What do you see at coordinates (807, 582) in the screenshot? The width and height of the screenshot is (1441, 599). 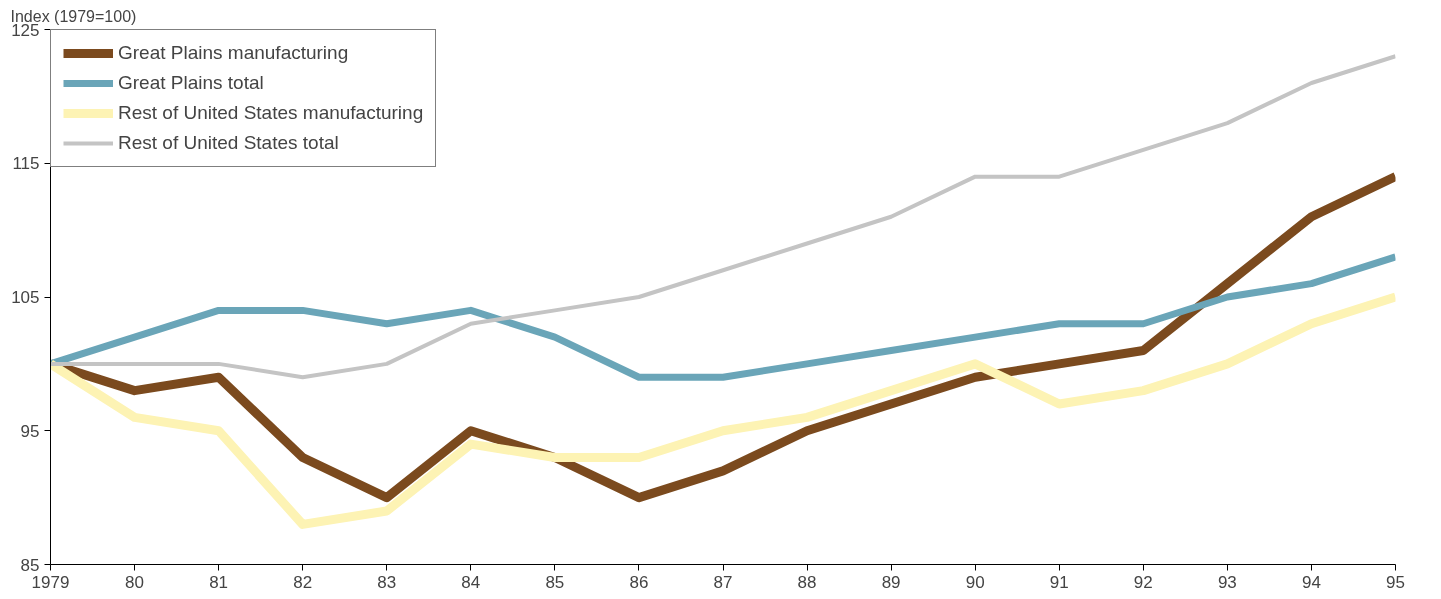 I see `x-tick-label: 88` at bounding box center [807, 582].